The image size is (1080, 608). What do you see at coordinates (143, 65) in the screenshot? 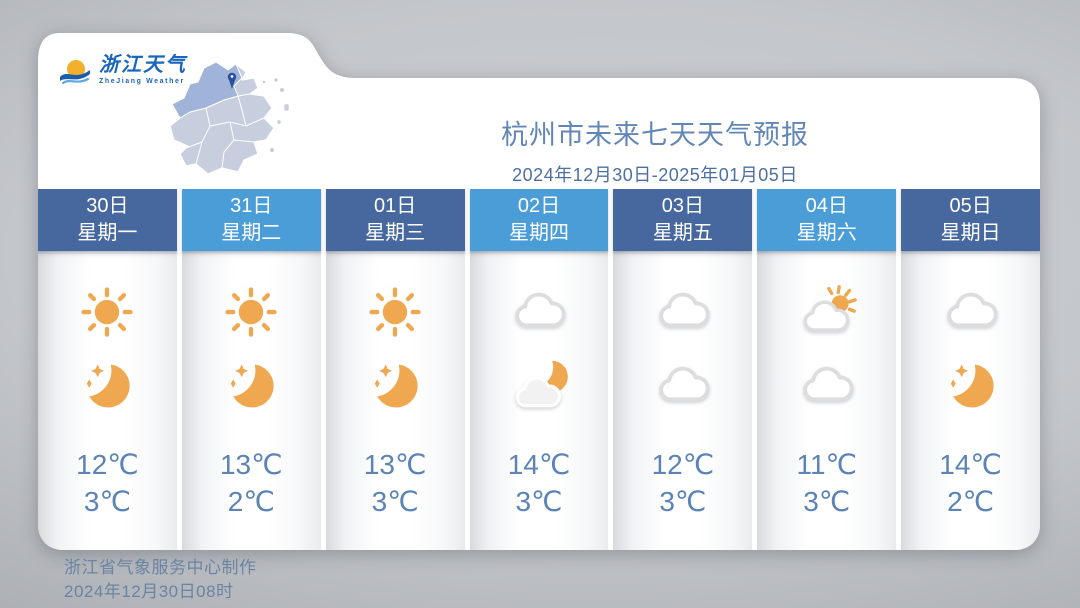
I see `brand-name: 浙江天气` at bounding box center [143, 65].